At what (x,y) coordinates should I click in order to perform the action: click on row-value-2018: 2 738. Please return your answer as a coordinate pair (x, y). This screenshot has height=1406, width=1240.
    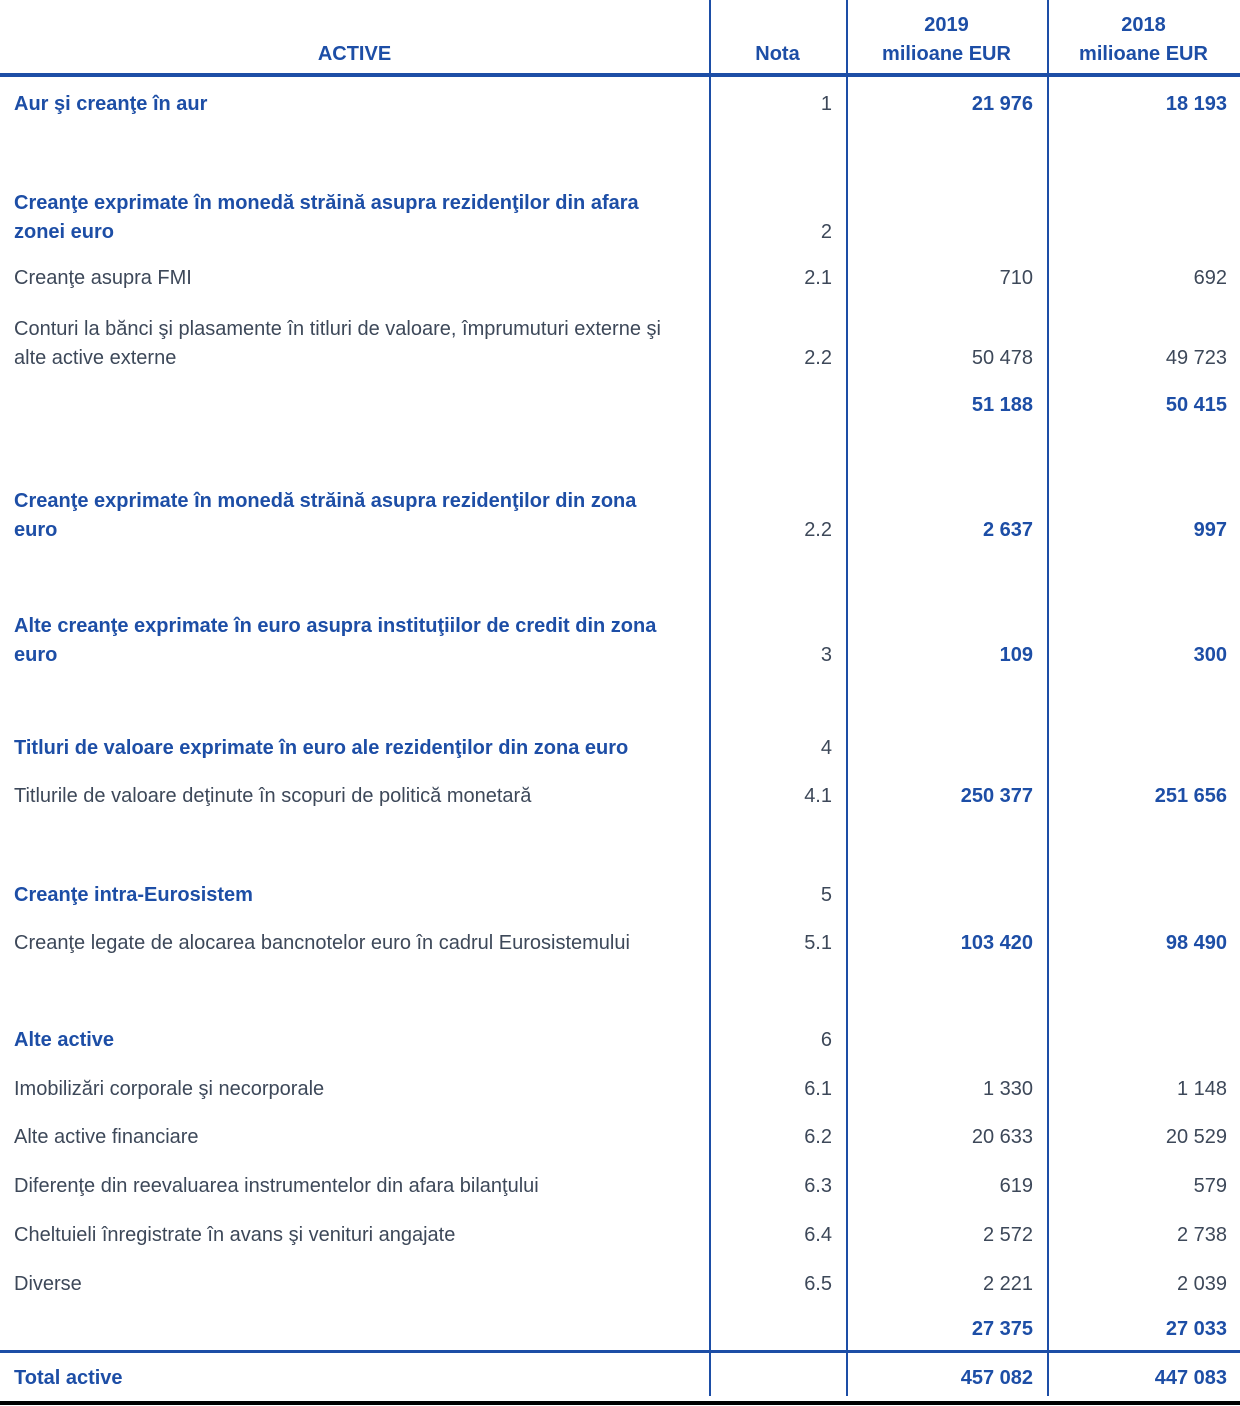
    Looking at the image, I should click on (1201, 1235).